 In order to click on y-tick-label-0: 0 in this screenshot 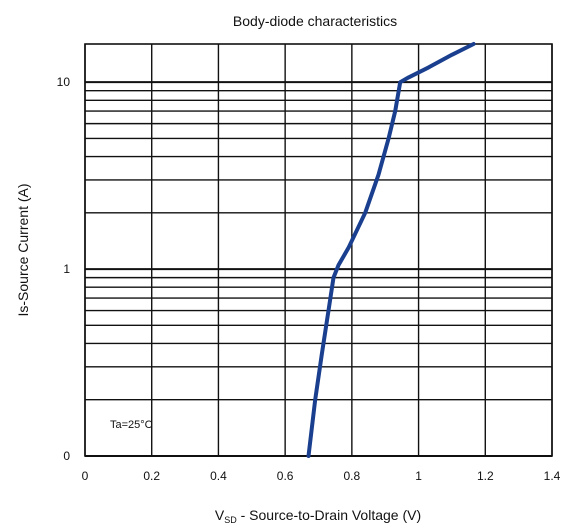, I will do `click(66, 456)`.